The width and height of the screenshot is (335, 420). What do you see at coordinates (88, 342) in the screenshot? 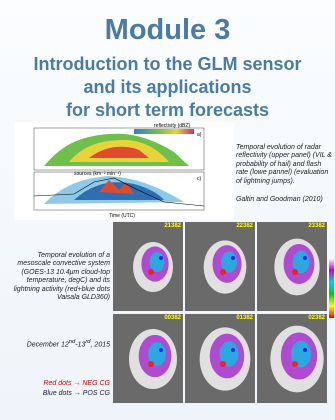
I see `date-sup: rd` at bounding box center [88, 342].